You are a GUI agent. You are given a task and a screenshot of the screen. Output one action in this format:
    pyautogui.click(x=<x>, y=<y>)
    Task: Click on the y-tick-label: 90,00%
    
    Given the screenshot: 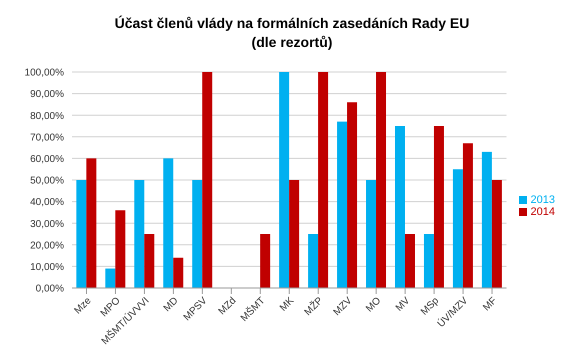 What is the action you would take?
    pyautogui.click(x=47, y=94)
    